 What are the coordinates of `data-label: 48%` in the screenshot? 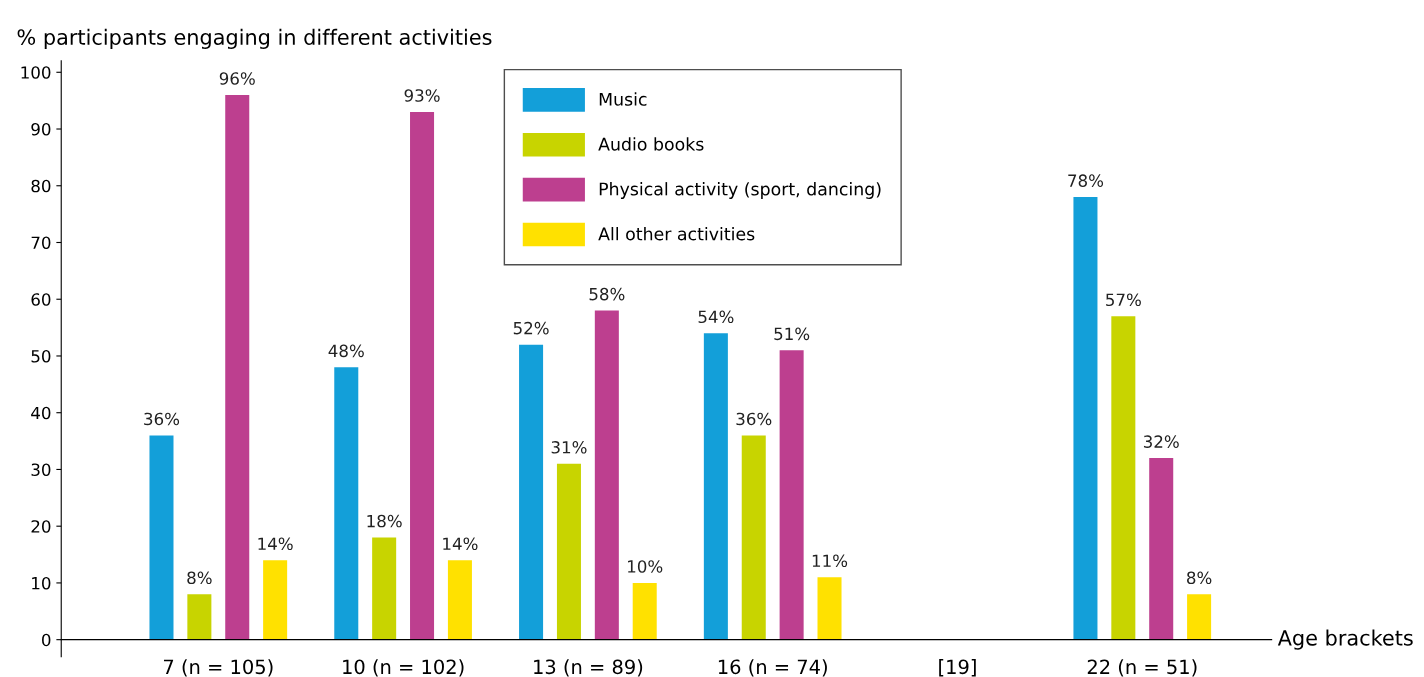 It's located at (346, 351).